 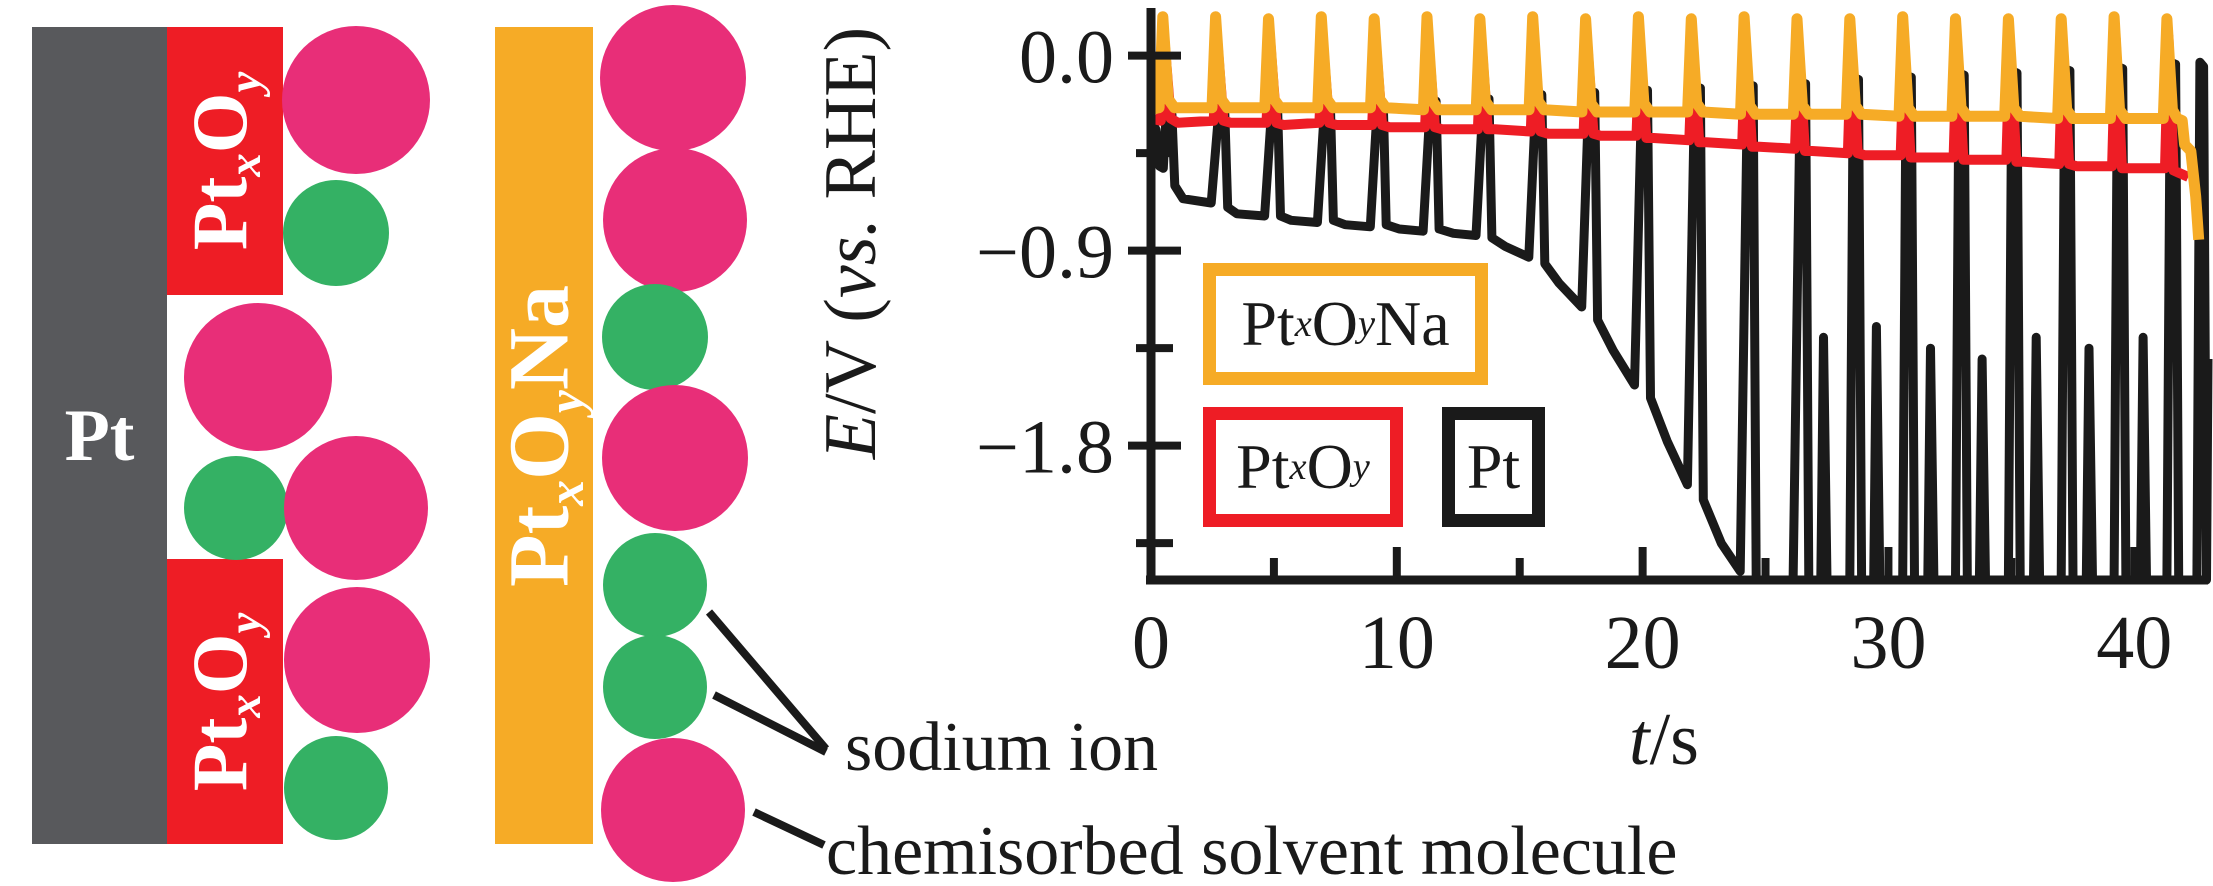 I want to click on x-tick-label: 20, so click(x=1643, y=643).